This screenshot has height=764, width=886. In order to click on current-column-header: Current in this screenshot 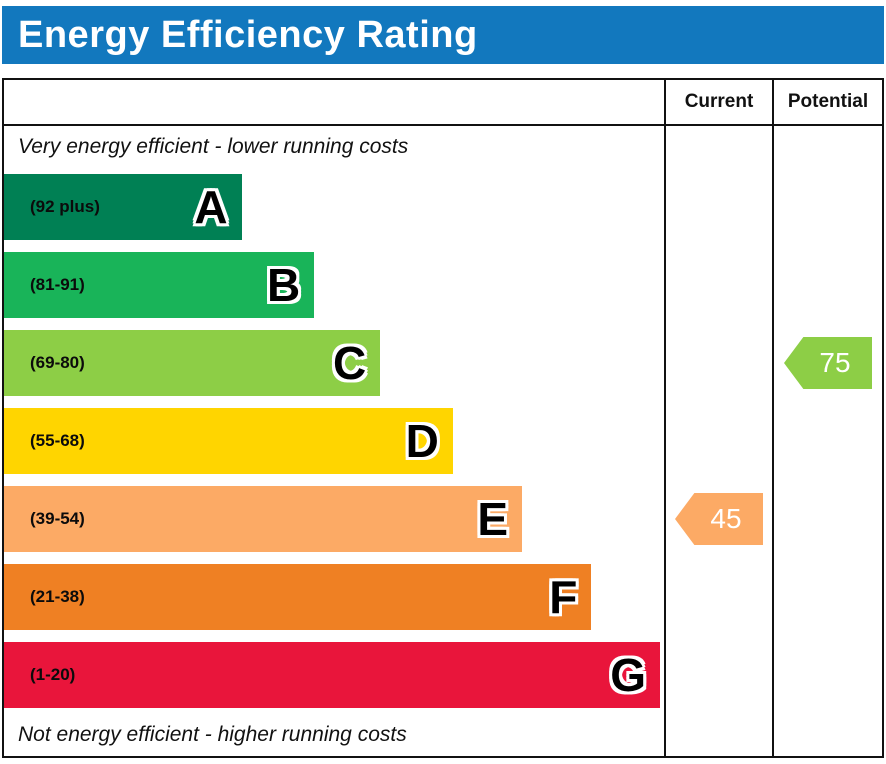, I will do `click(718, 103)`.